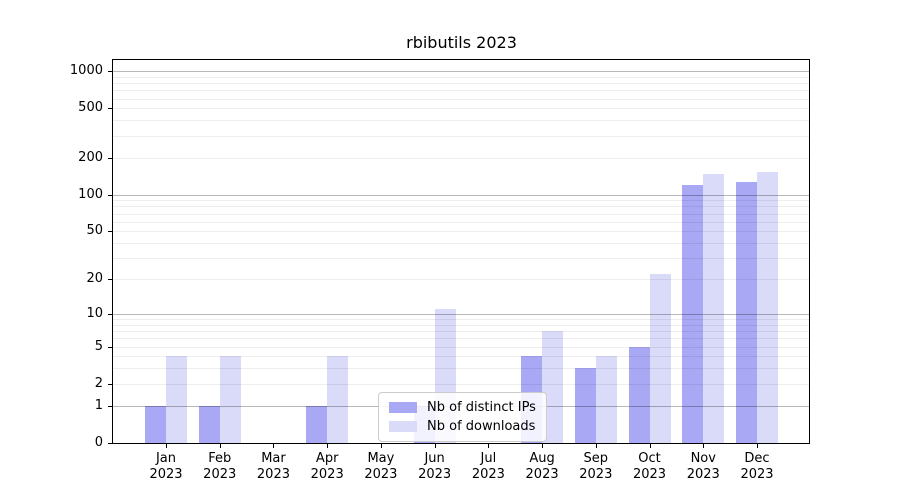  Describe the element at coordinates (461, 42) in the screenshot. I see `chart-title: rbibutils 2023` at that location.